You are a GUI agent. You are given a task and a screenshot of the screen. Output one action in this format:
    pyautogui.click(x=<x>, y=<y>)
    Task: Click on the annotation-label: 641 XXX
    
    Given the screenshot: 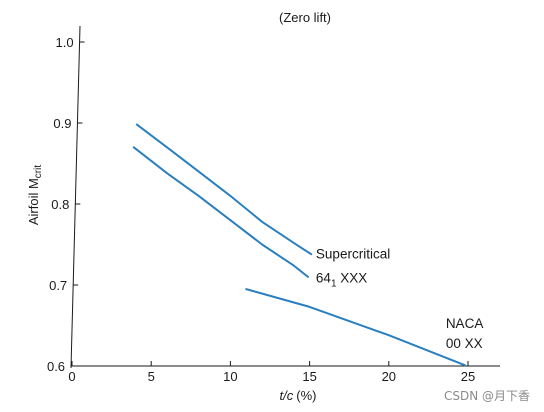 What is the action you would take?
    pyautogui.click(x=341, y=280)
    